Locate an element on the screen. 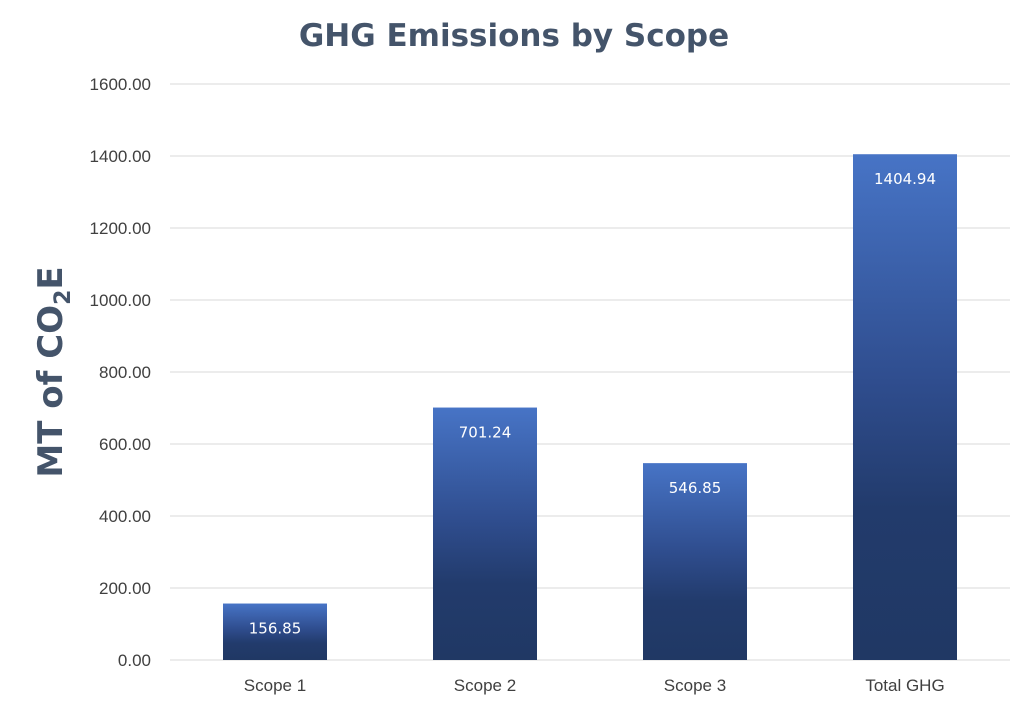  data-label: 701.24 is located at coordinates (485, 433).